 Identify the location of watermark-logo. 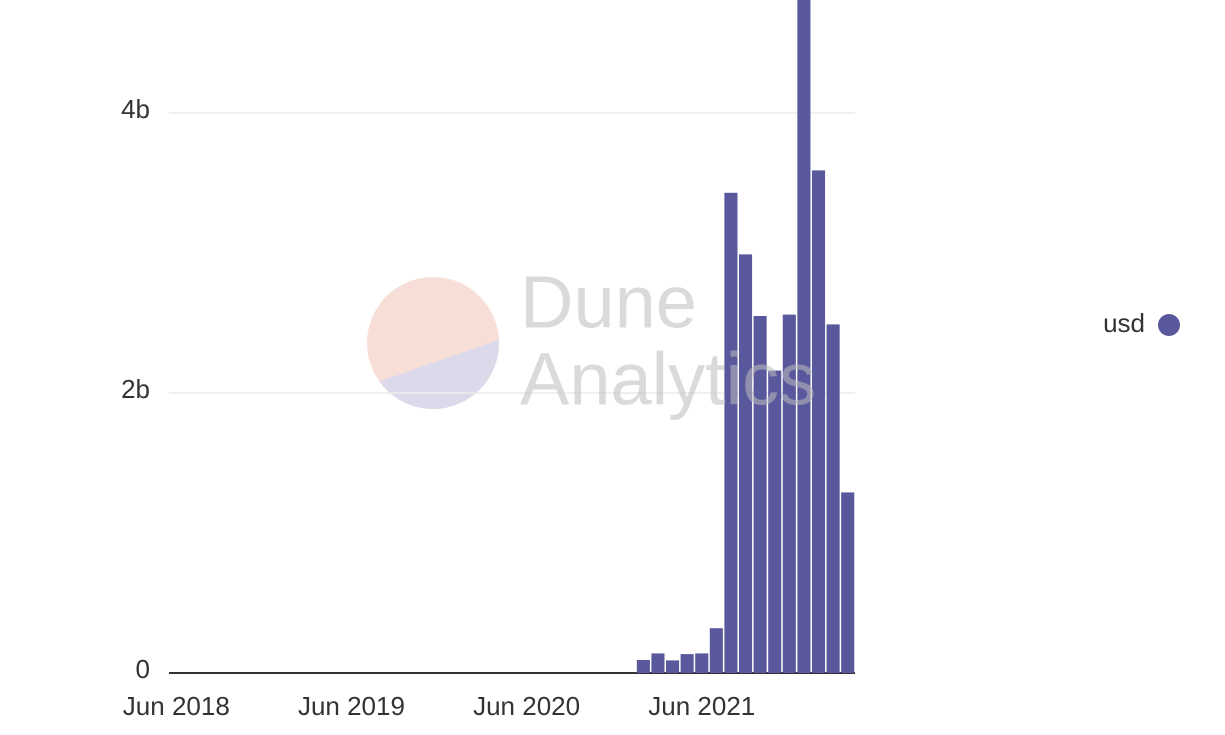
(433, 343).